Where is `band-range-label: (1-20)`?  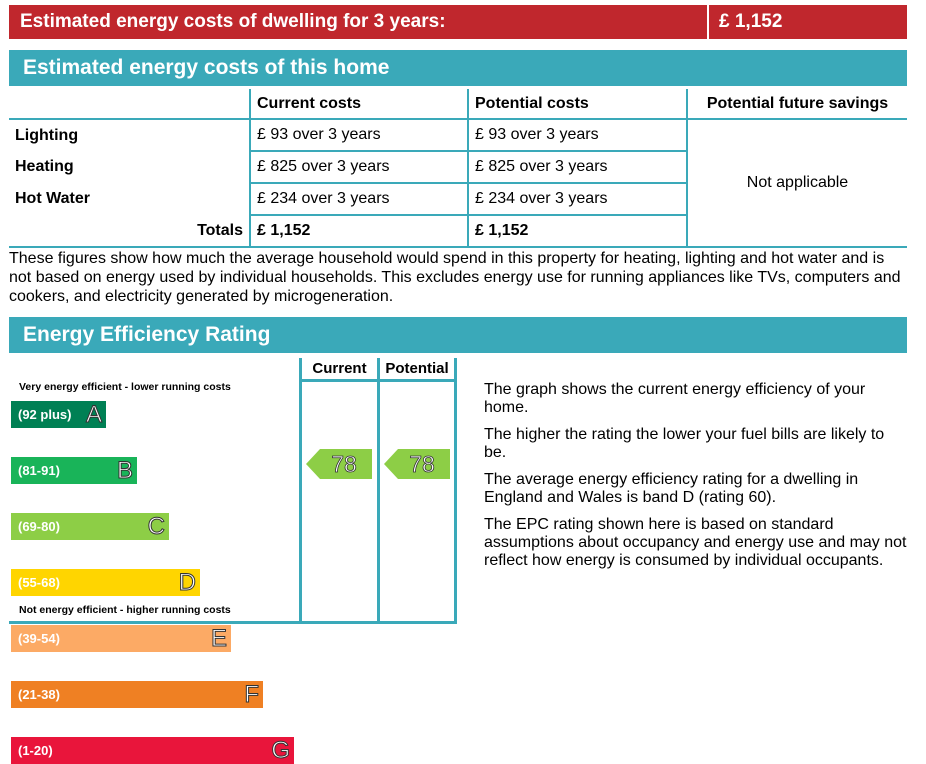
band-range-label: (1-20) is located at coordinates (35, 750).